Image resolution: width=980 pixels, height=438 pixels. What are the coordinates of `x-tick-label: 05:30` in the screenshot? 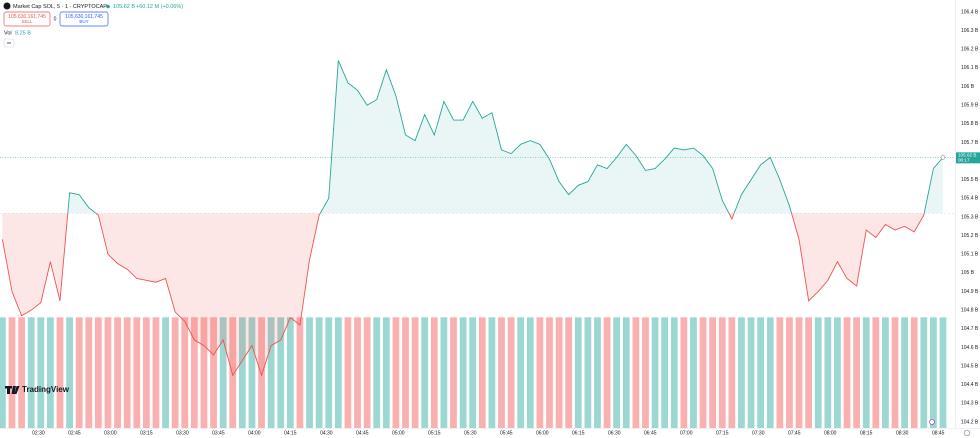 It's located at (470, 433).